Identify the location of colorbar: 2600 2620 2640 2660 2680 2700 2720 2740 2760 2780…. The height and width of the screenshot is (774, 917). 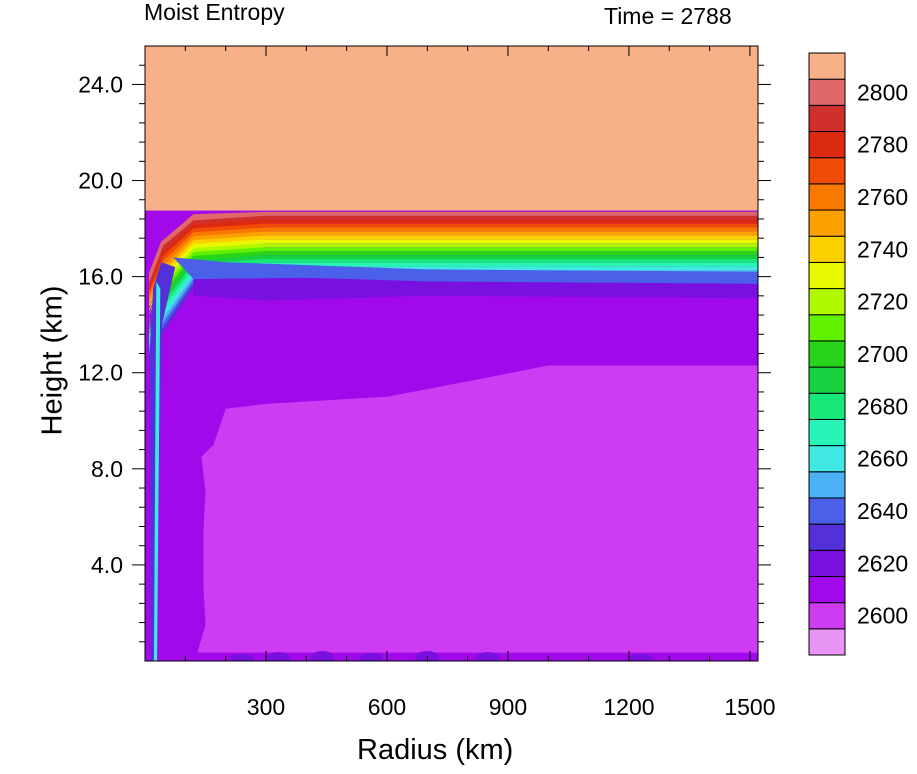
(858, 354).